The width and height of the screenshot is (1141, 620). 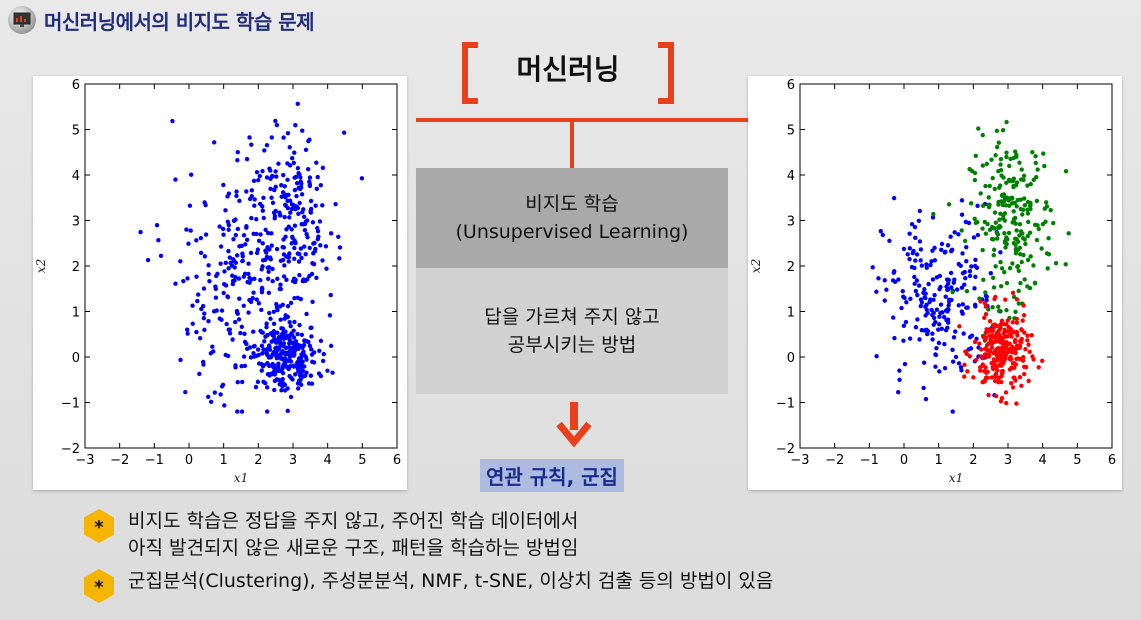 I want to click on x-tick-label: −2, so click(x=119, y=460).